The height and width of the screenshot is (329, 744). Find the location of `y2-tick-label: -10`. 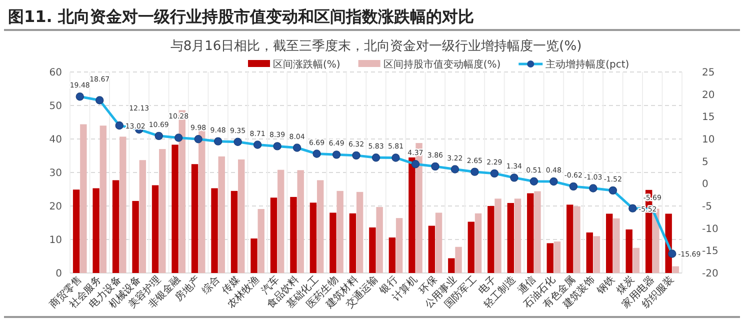

y2-tick-label: -10 is located at coordinates (710, 229).